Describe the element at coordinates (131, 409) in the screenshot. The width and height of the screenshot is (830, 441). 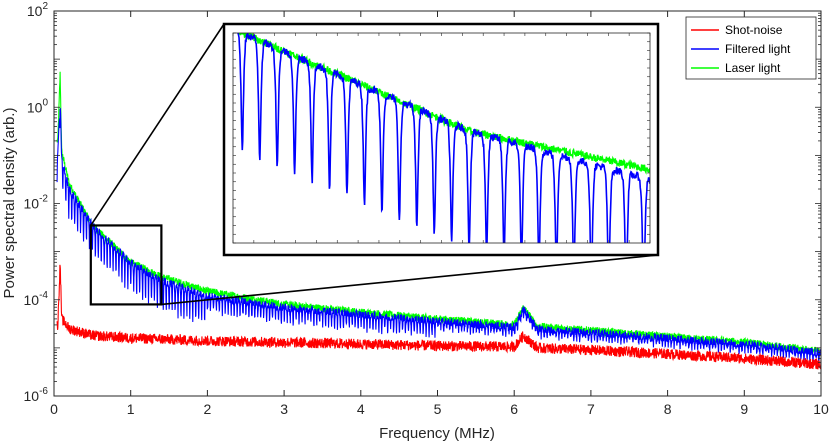
I see `x-tick-label: 1` at that location.